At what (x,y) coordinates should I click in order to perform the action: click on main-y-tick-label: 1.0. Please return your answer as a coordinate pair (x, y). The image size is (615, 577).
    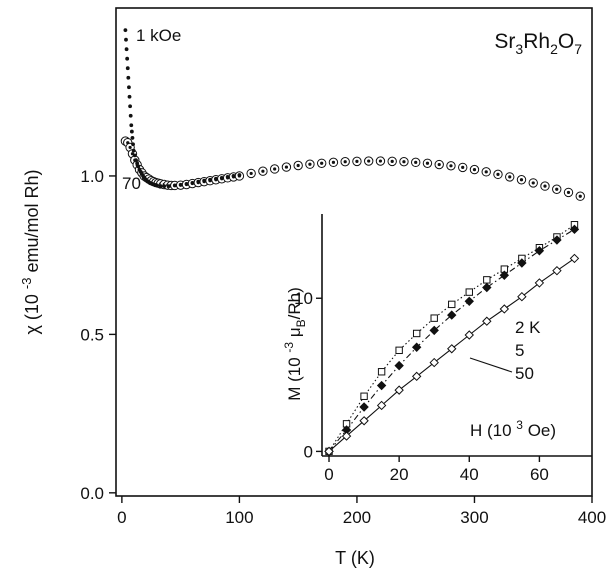
    Looking at the image, I should click on (92, 176).